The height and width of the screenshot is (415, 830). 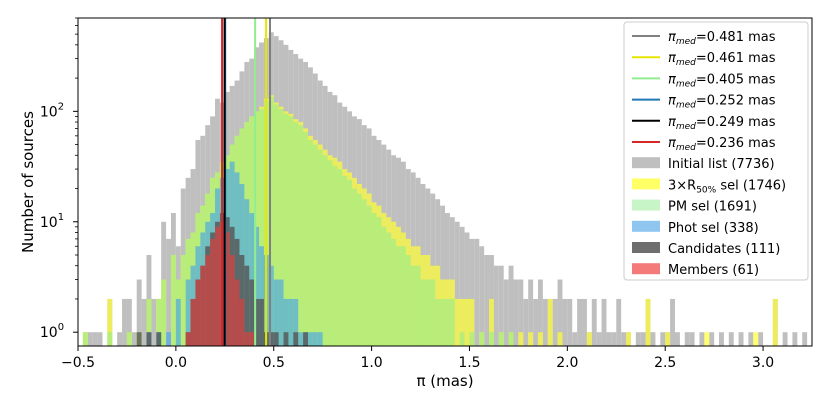 I want to click on y-tick-label: 10², so click(x=52, y=110).